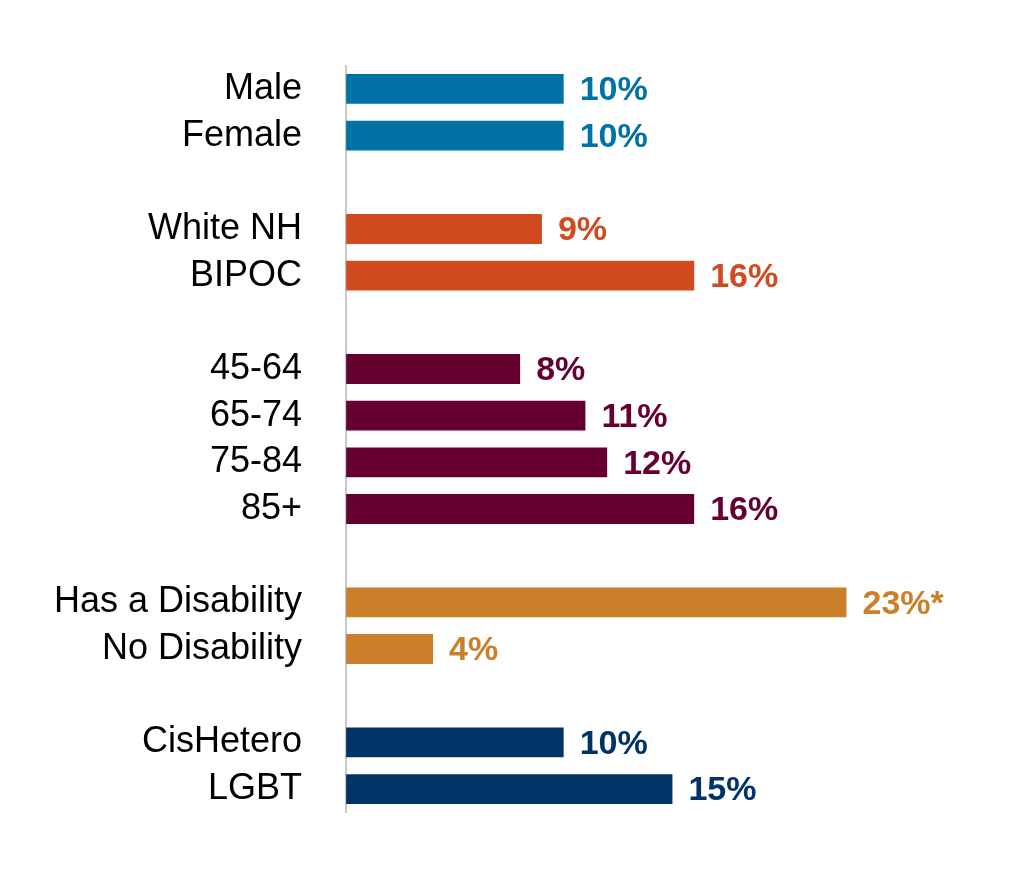  What do you see at coordinates (657, 461) in the screenshot?
I see `data-label: 12%` at bounding box center [657, 461].